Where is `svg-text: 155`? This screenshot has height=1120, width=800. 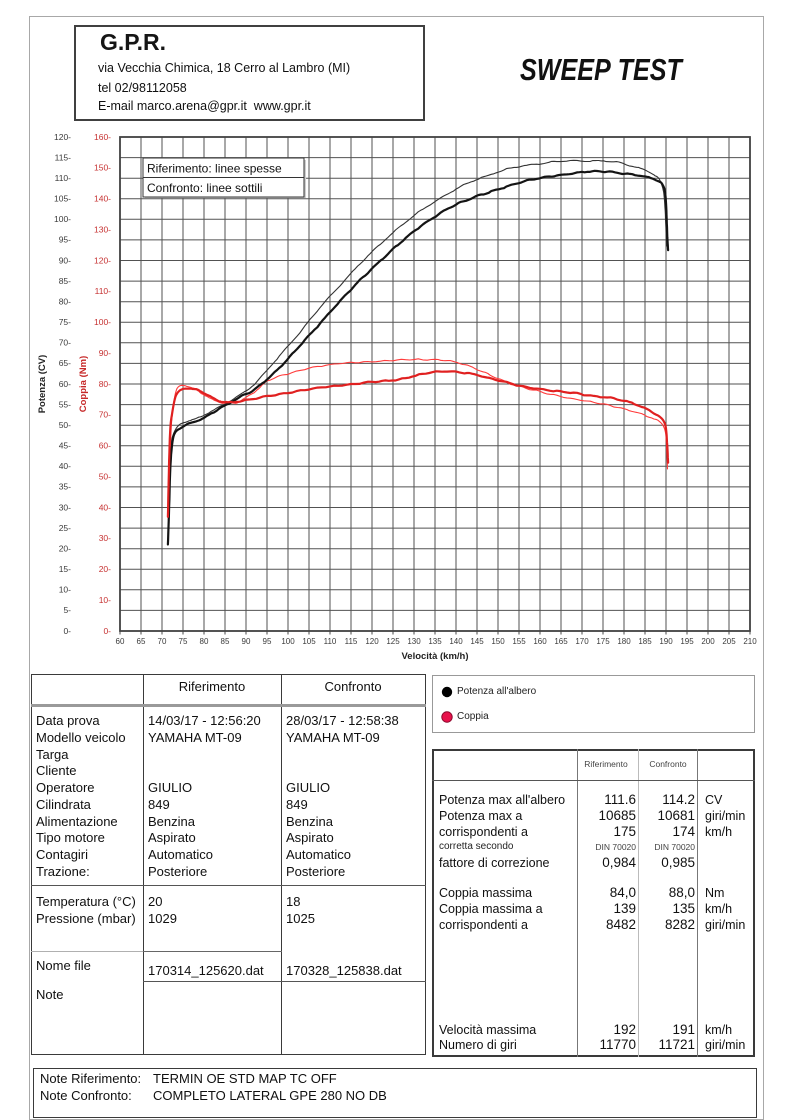 svg-text: 155 is located at coordinates (519, 641).